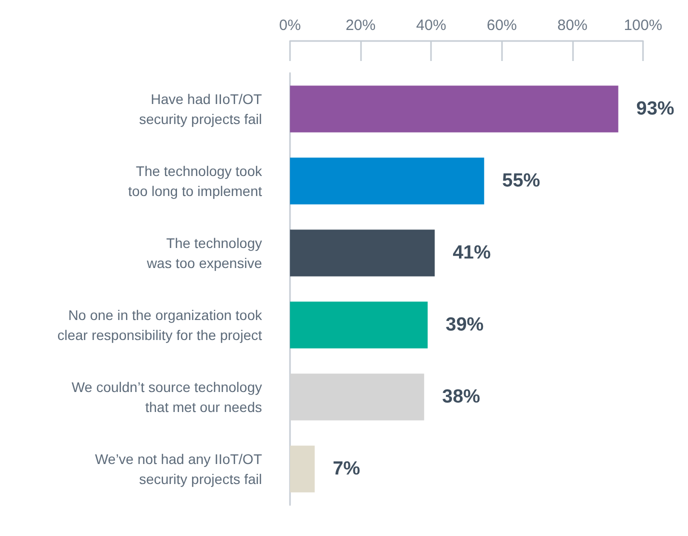 This screenshot has height=536, width=688. Describe the element at coordinates (361, 25) in the screenshot. I see `x-tick-label: 20%` at that location.